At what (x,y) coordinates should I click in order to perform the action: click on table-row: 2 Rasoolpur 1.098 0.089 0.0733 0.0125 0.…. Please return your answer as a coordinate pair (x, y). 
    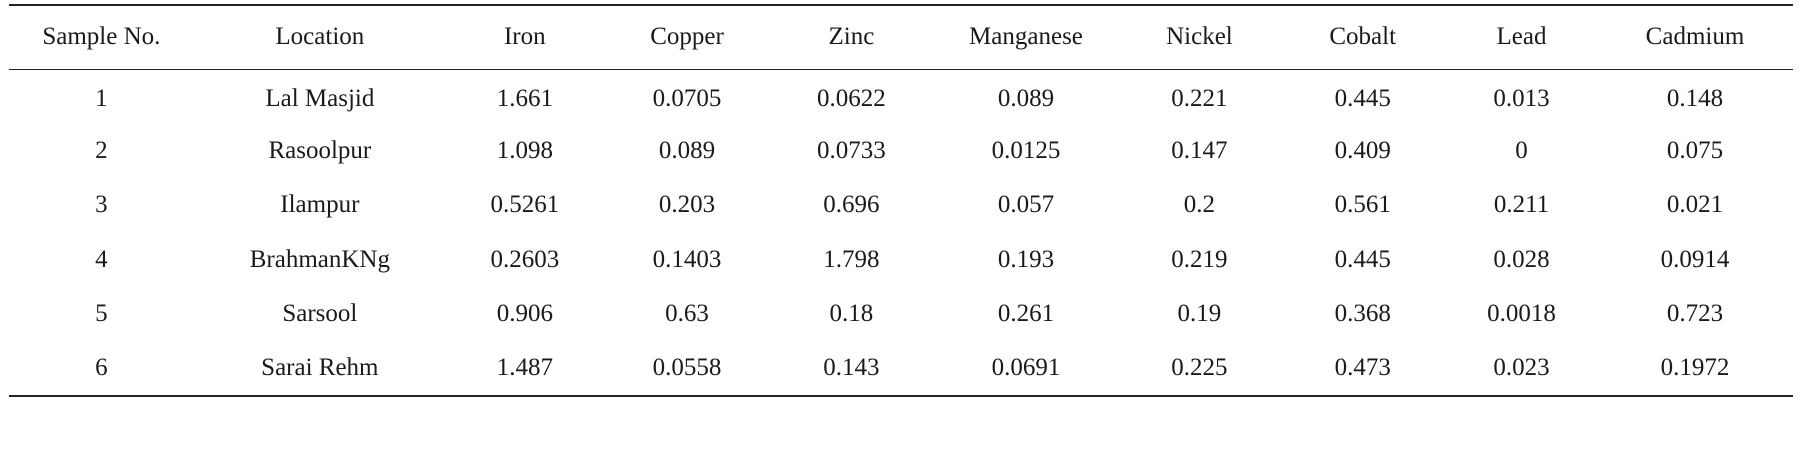
    Looking at the image, I should click on (901, 151).